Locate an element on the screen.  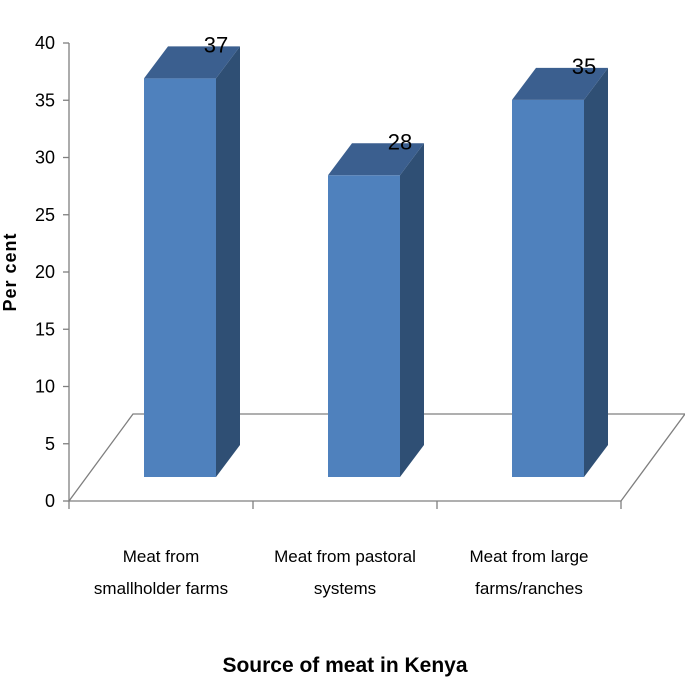
y-tick-label: 0 is located at coordinates (50, 501).